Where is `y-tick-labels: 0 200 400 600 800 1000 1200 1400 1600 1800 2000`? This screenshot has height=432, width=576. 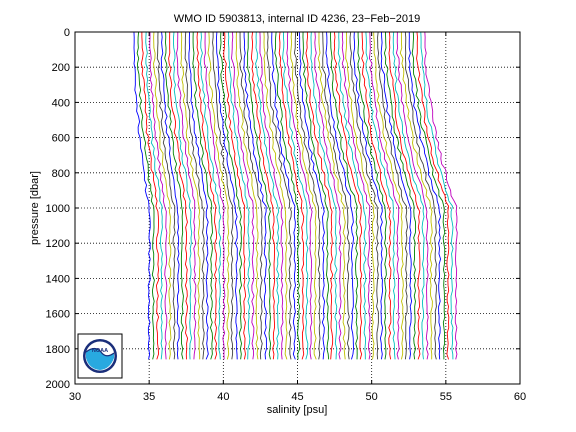
y-tick-labels: 0 200 400 600 800 1000 1200 1400 1600 1800 2000 is located at coordinates (58, 209).